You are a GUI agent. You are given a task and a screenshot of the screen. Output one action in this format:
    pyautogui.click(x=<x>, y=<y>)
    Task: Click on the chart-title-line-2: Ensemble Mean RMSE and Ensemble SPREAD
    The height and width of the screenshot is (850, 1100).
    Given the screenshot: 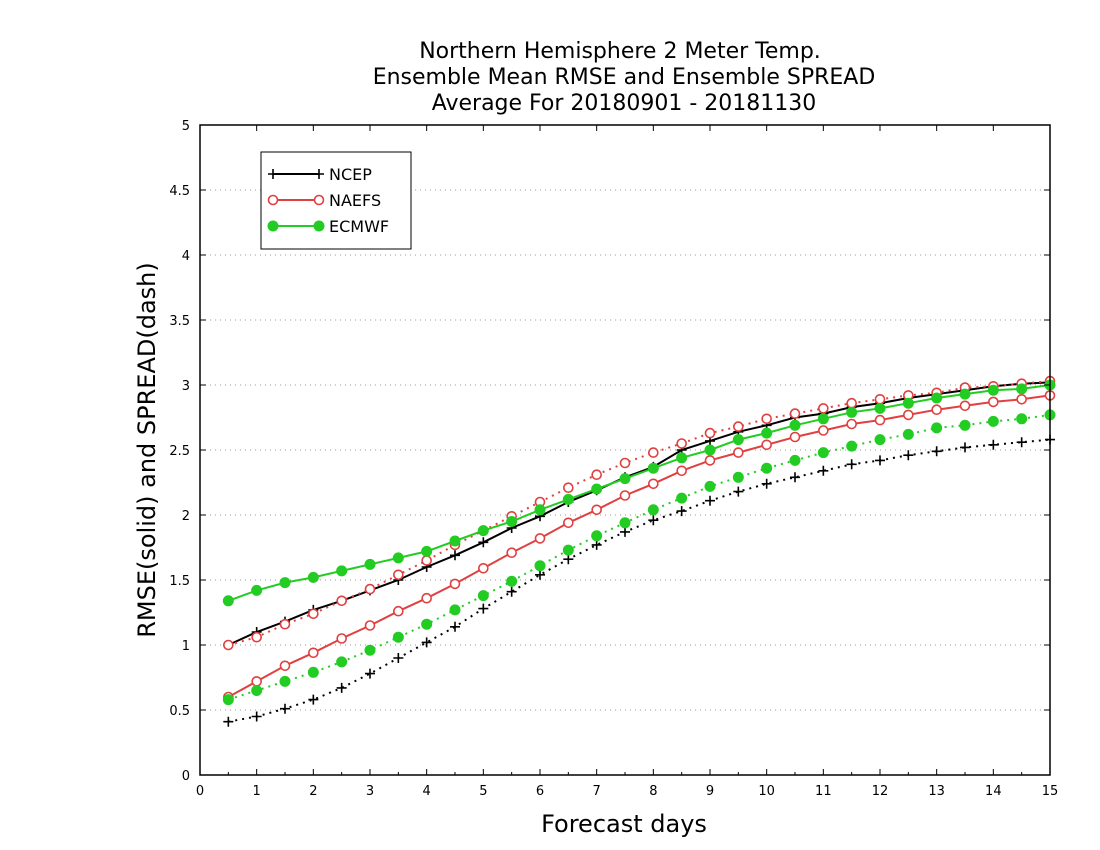 What is the action you would take?
    pyautogui.click(x=624, y=77)
    